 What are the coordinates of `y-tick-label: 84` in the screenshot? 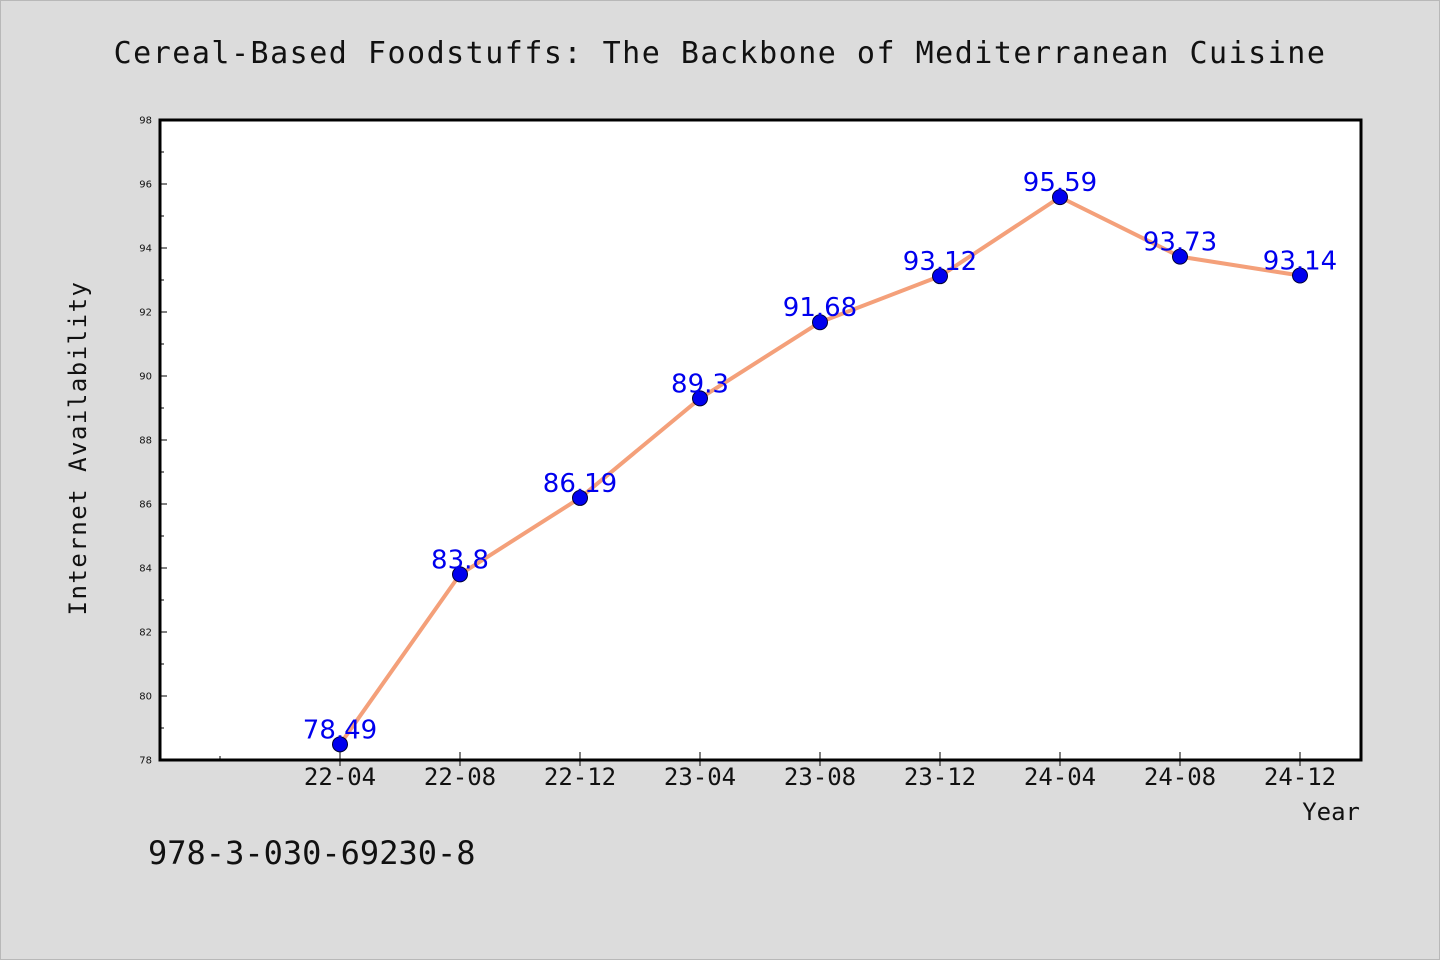 It's located at (145, 569).